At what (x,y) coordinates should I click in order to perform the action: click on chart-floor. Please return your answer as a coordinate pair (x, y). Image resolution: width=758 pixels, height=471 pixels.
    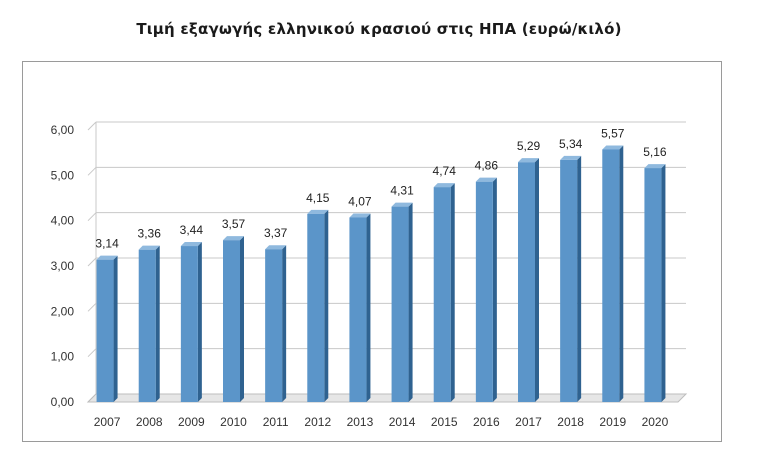
    Looking at the image, I should click on (387, 398).